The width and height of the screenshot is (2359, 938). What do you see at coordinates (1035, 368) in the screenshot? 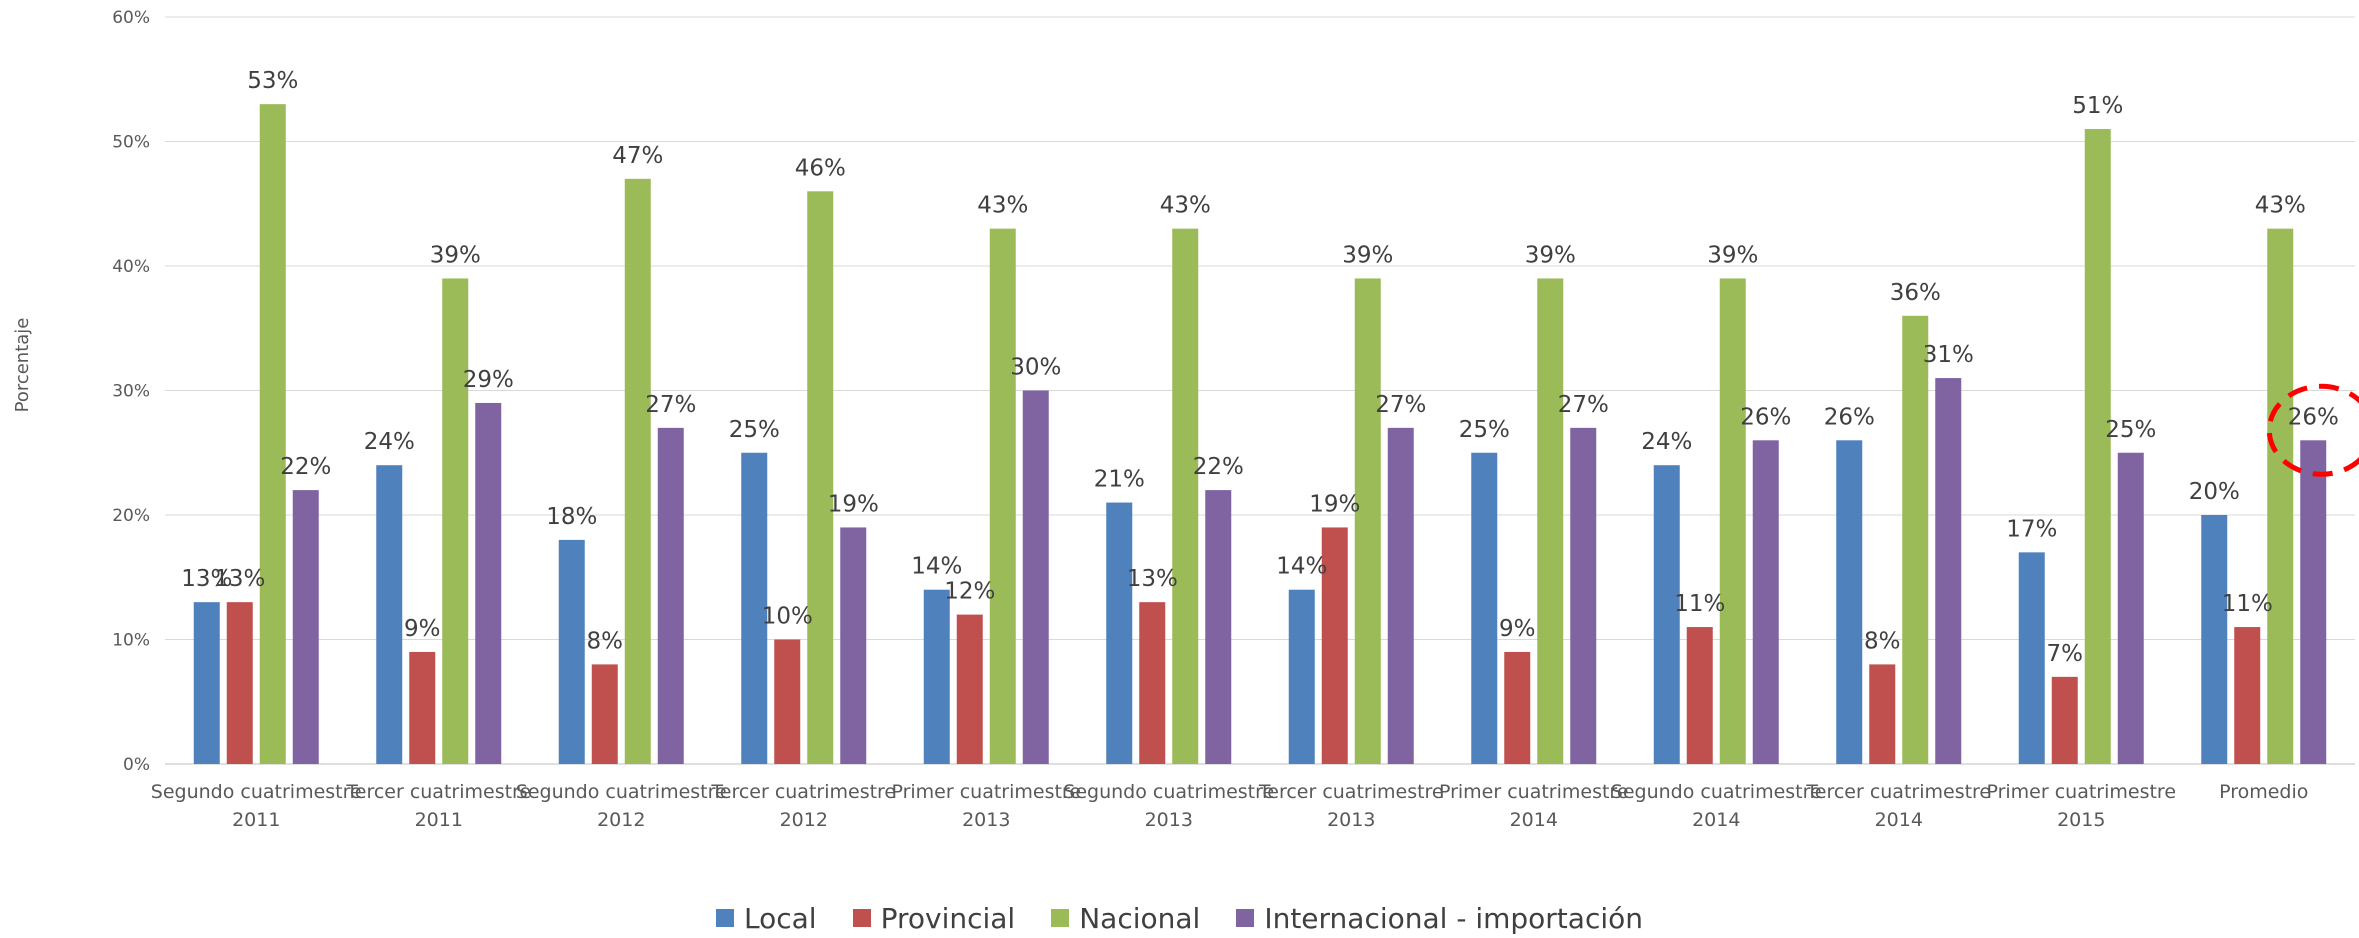
I see `data-label: 30%` at bounding box center [1035, 368].